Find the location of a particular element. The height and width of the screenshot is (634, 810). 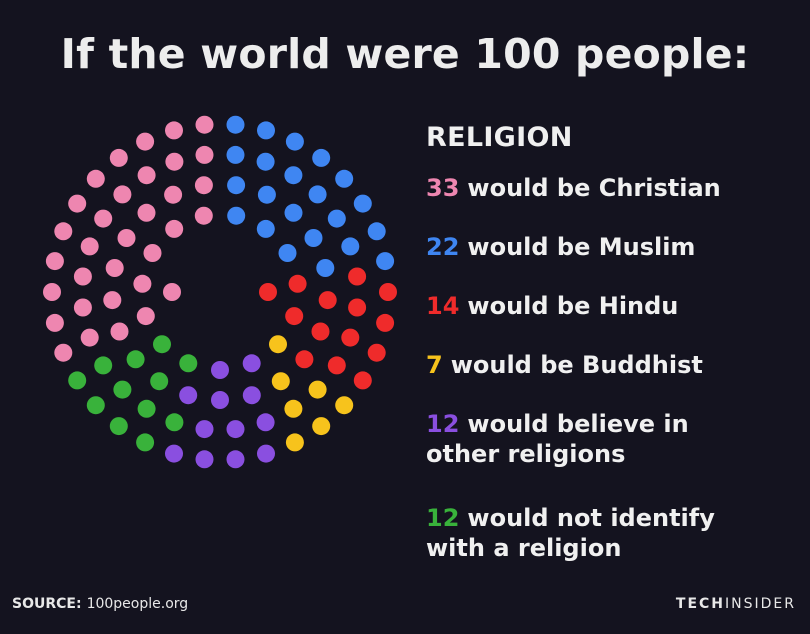

legend-item-buddhist: 7 would be Buddhist is located at coordinates (611, 365).